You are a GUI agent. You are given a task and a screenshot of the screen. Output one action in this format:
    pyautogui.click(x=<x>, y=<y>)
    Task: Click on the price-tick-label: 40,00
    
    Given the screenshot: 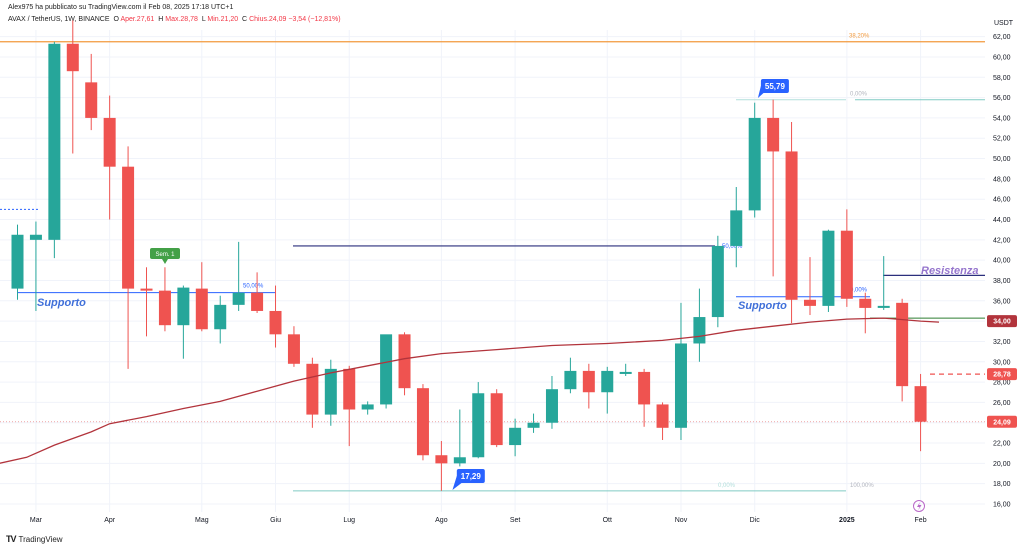 What is the action you would take?
    pyautogui.click(x=1002, y=261)
    